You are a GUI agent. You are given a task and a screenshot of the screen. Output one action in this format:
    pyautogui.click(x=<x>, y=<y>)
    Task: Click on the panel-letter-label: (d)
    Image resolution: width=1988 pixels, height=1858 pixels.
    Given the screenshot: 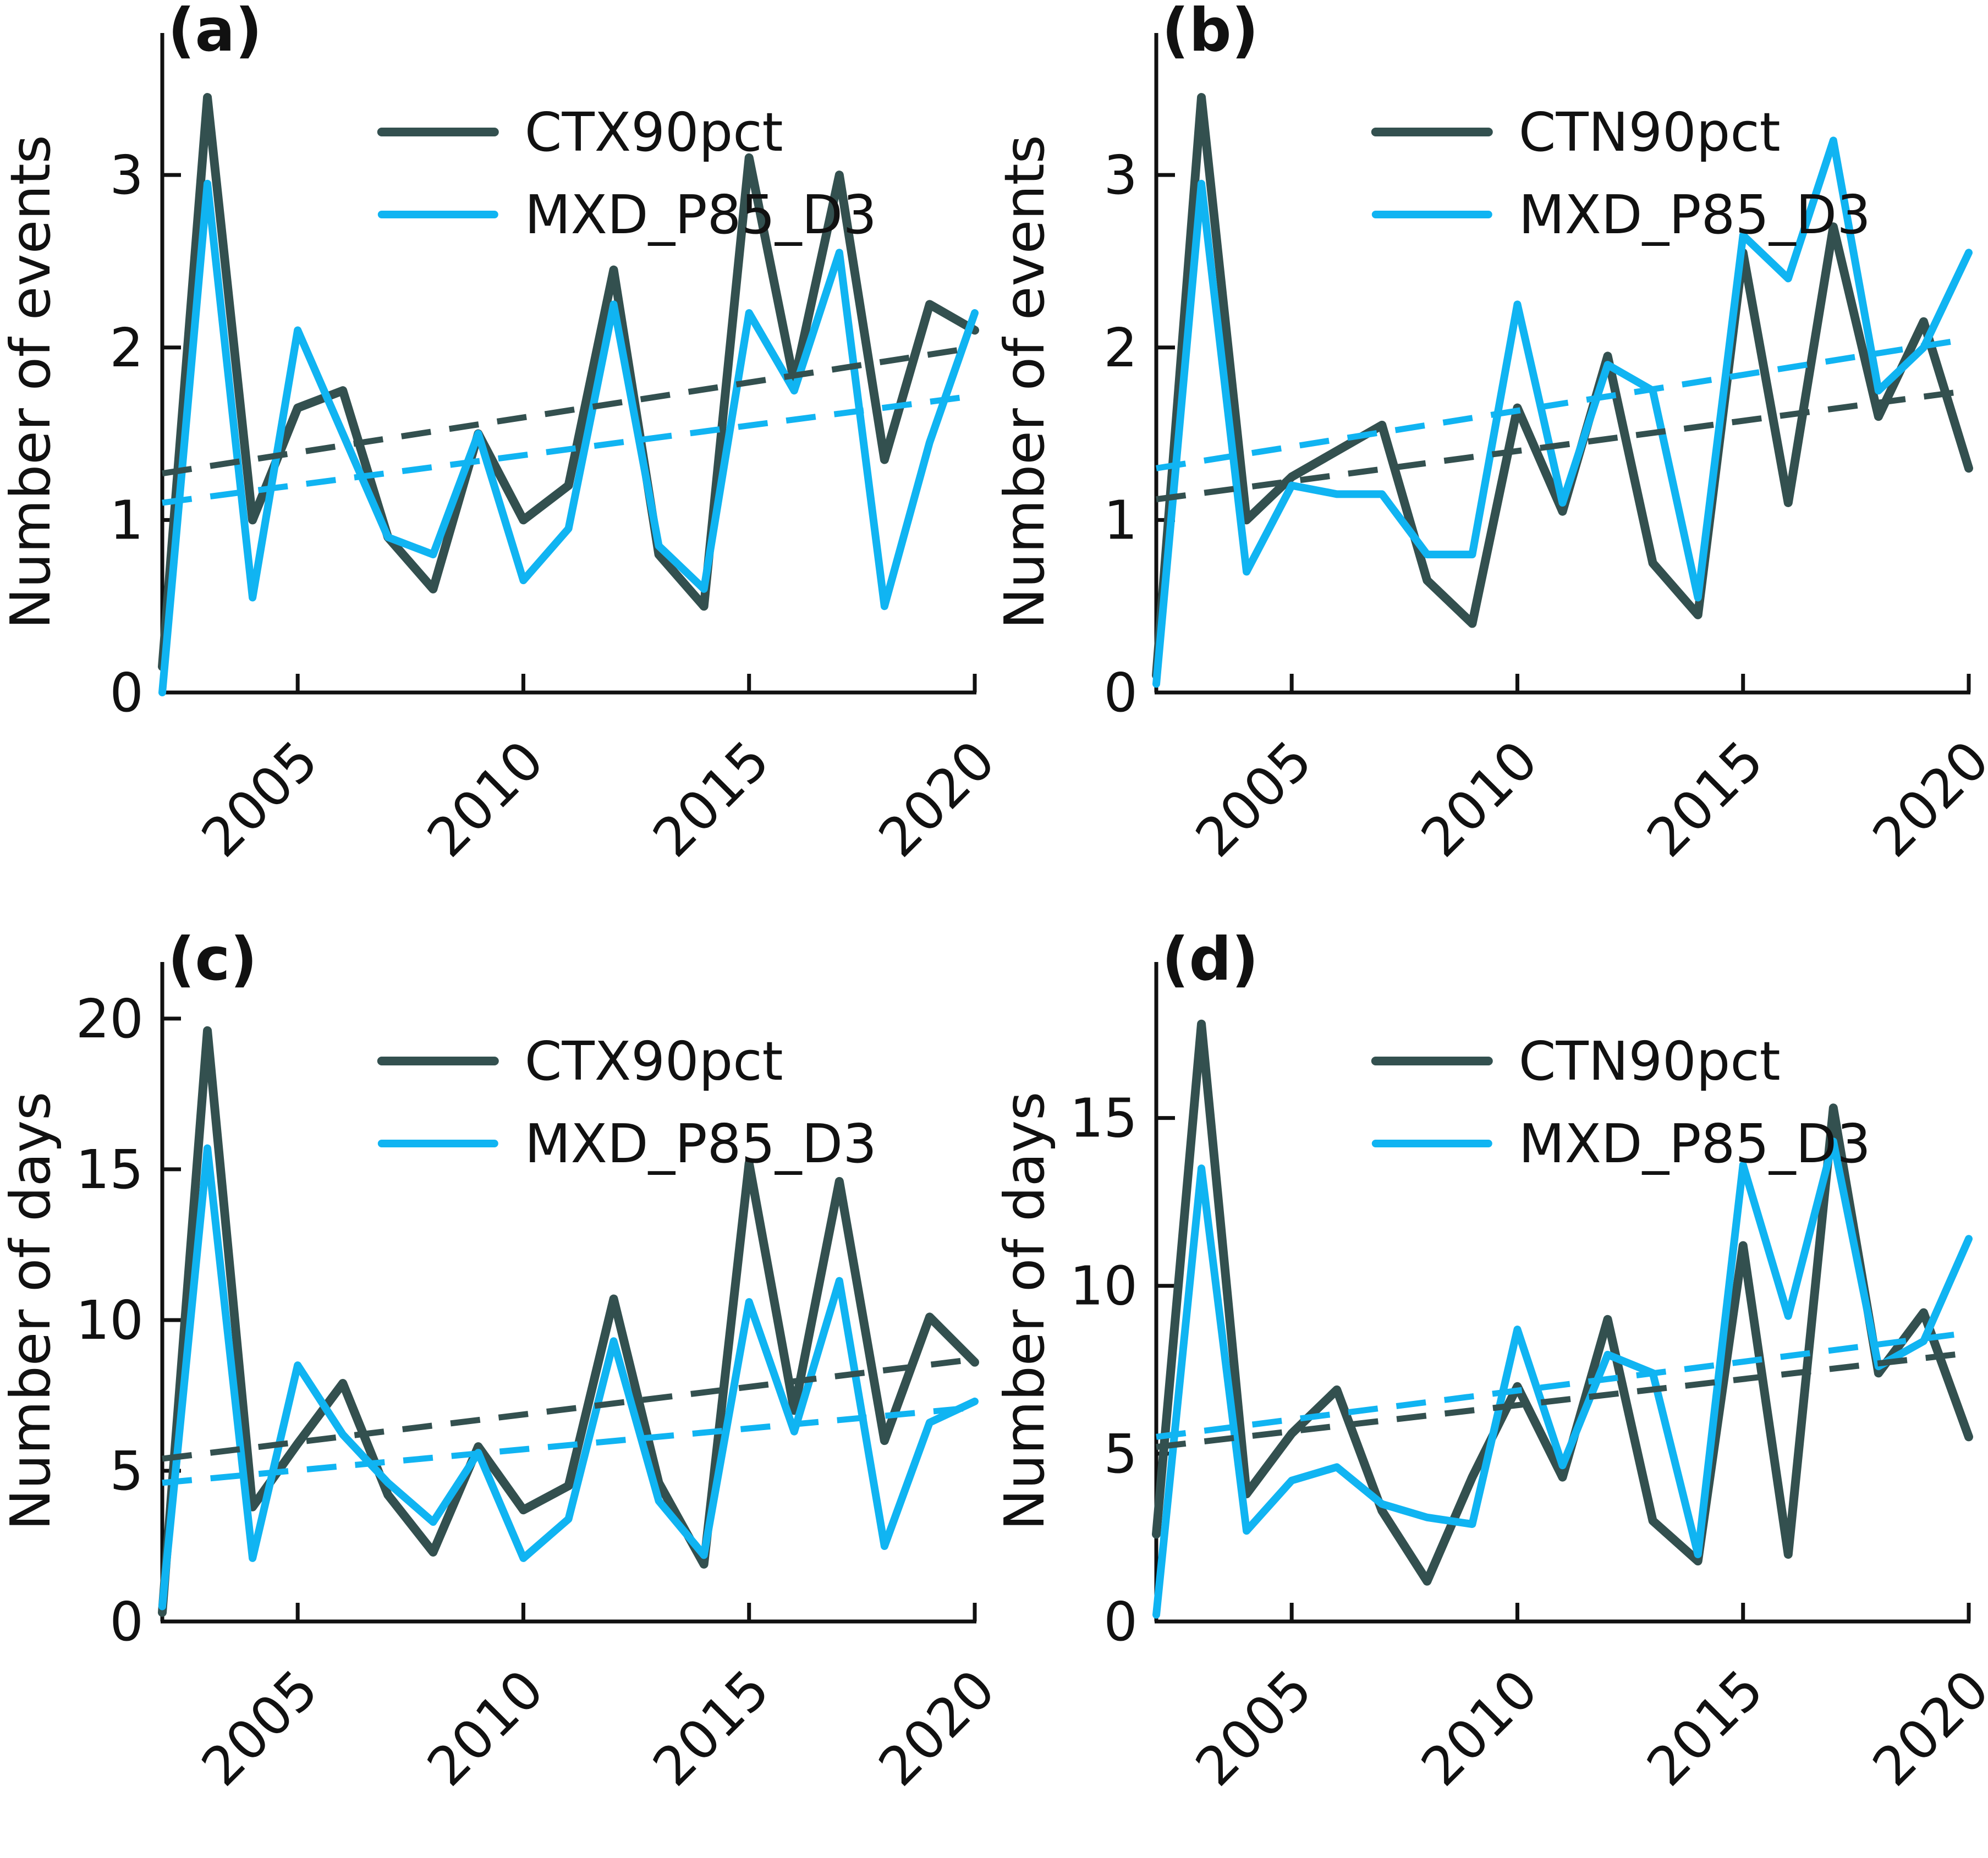 What is the action you would take?
    pyautogui.click(x=1210, y=962)
    